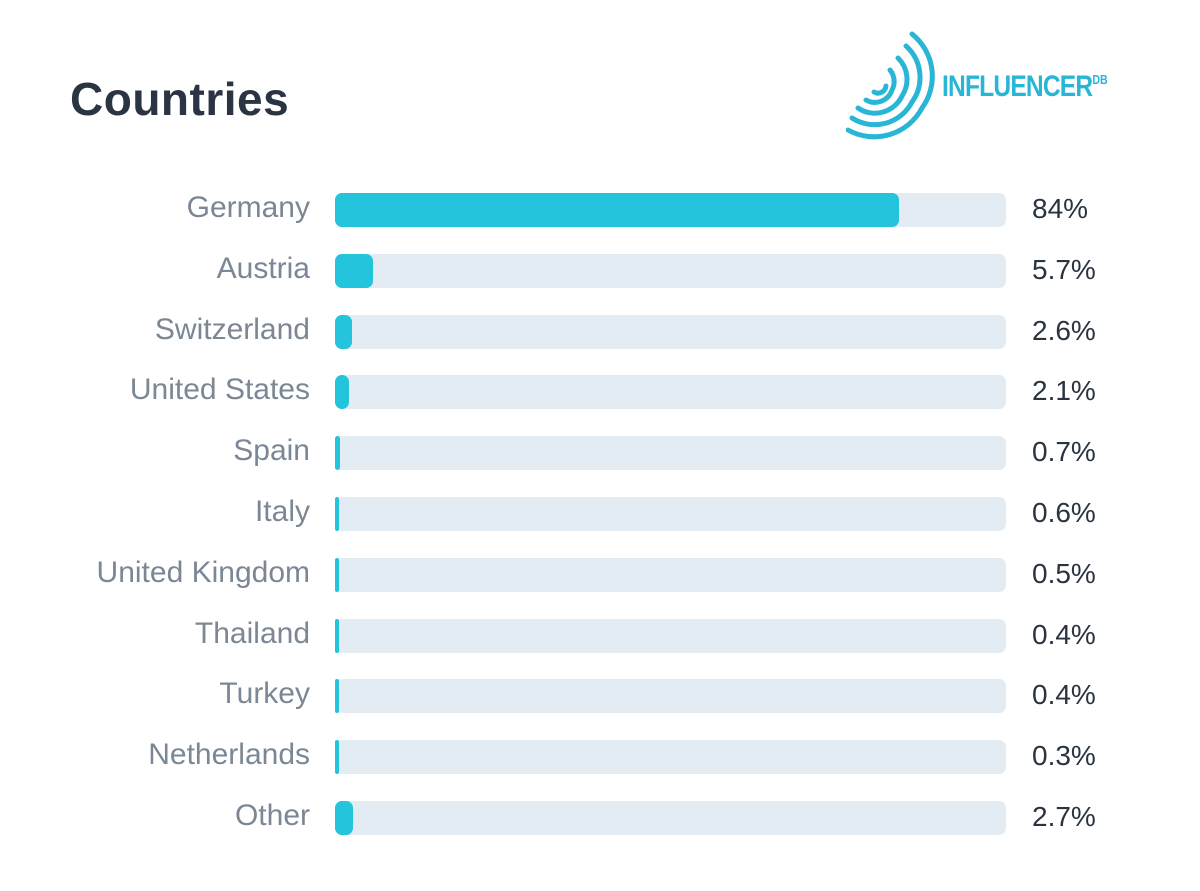 This screenshot has width=1200, height=891. Describe the element at coordinates (1060, 208) in the screenshot. I see `value-label: 84%` at that location.